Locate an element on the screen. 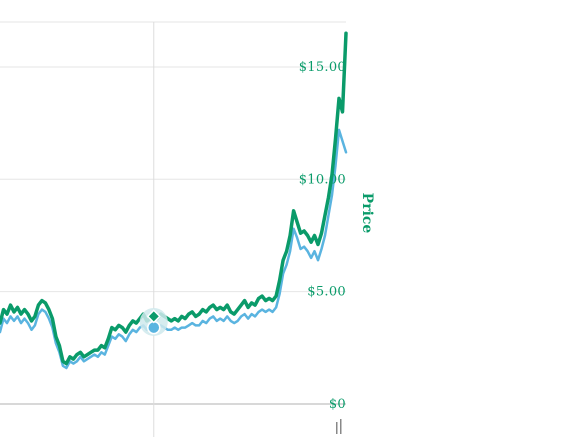  y-axis-tick-labels: $0 $5.00 $10.00 $15.00 is located at coordinates (322, 236).